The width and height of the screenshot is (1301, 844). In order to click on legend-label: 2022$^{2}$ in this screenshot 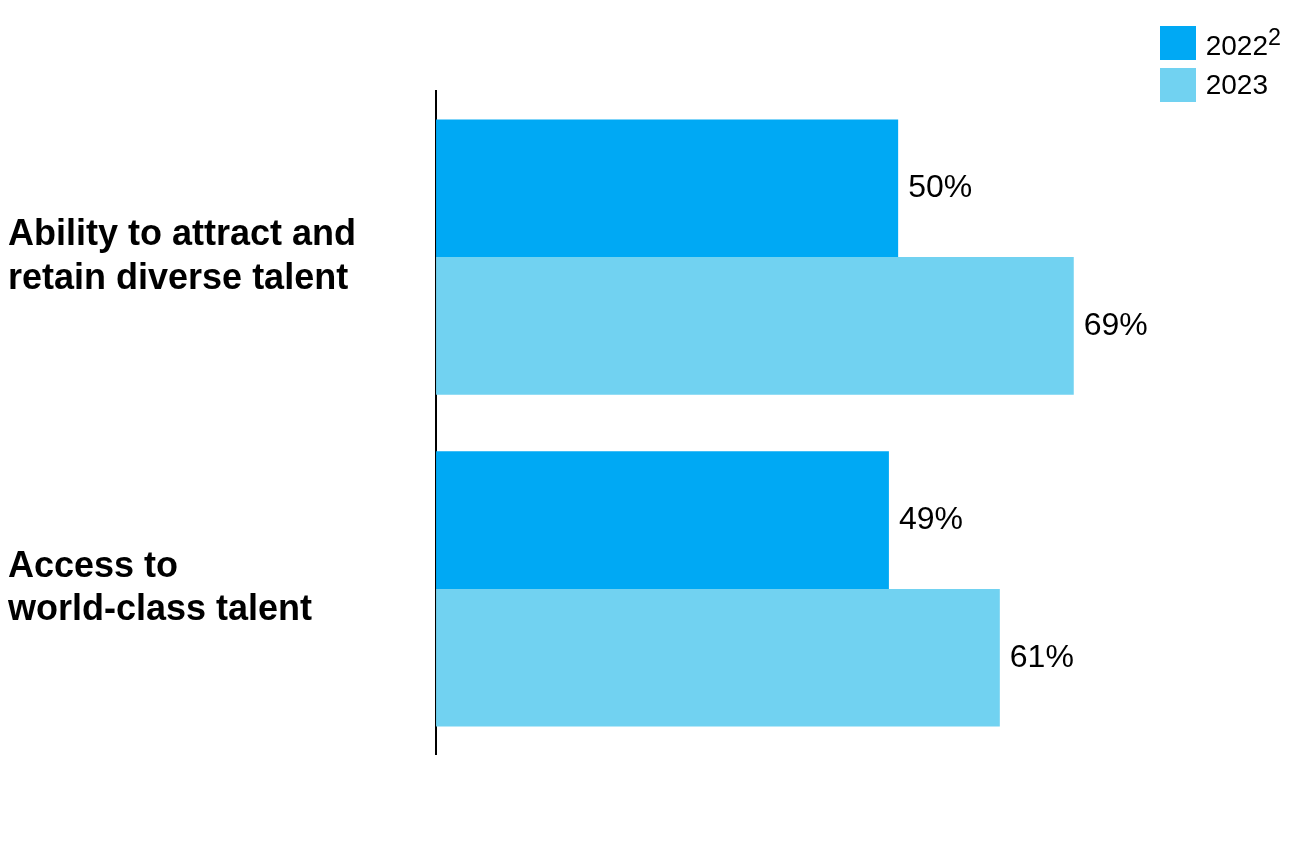, I will do `click(1243, 43)`.